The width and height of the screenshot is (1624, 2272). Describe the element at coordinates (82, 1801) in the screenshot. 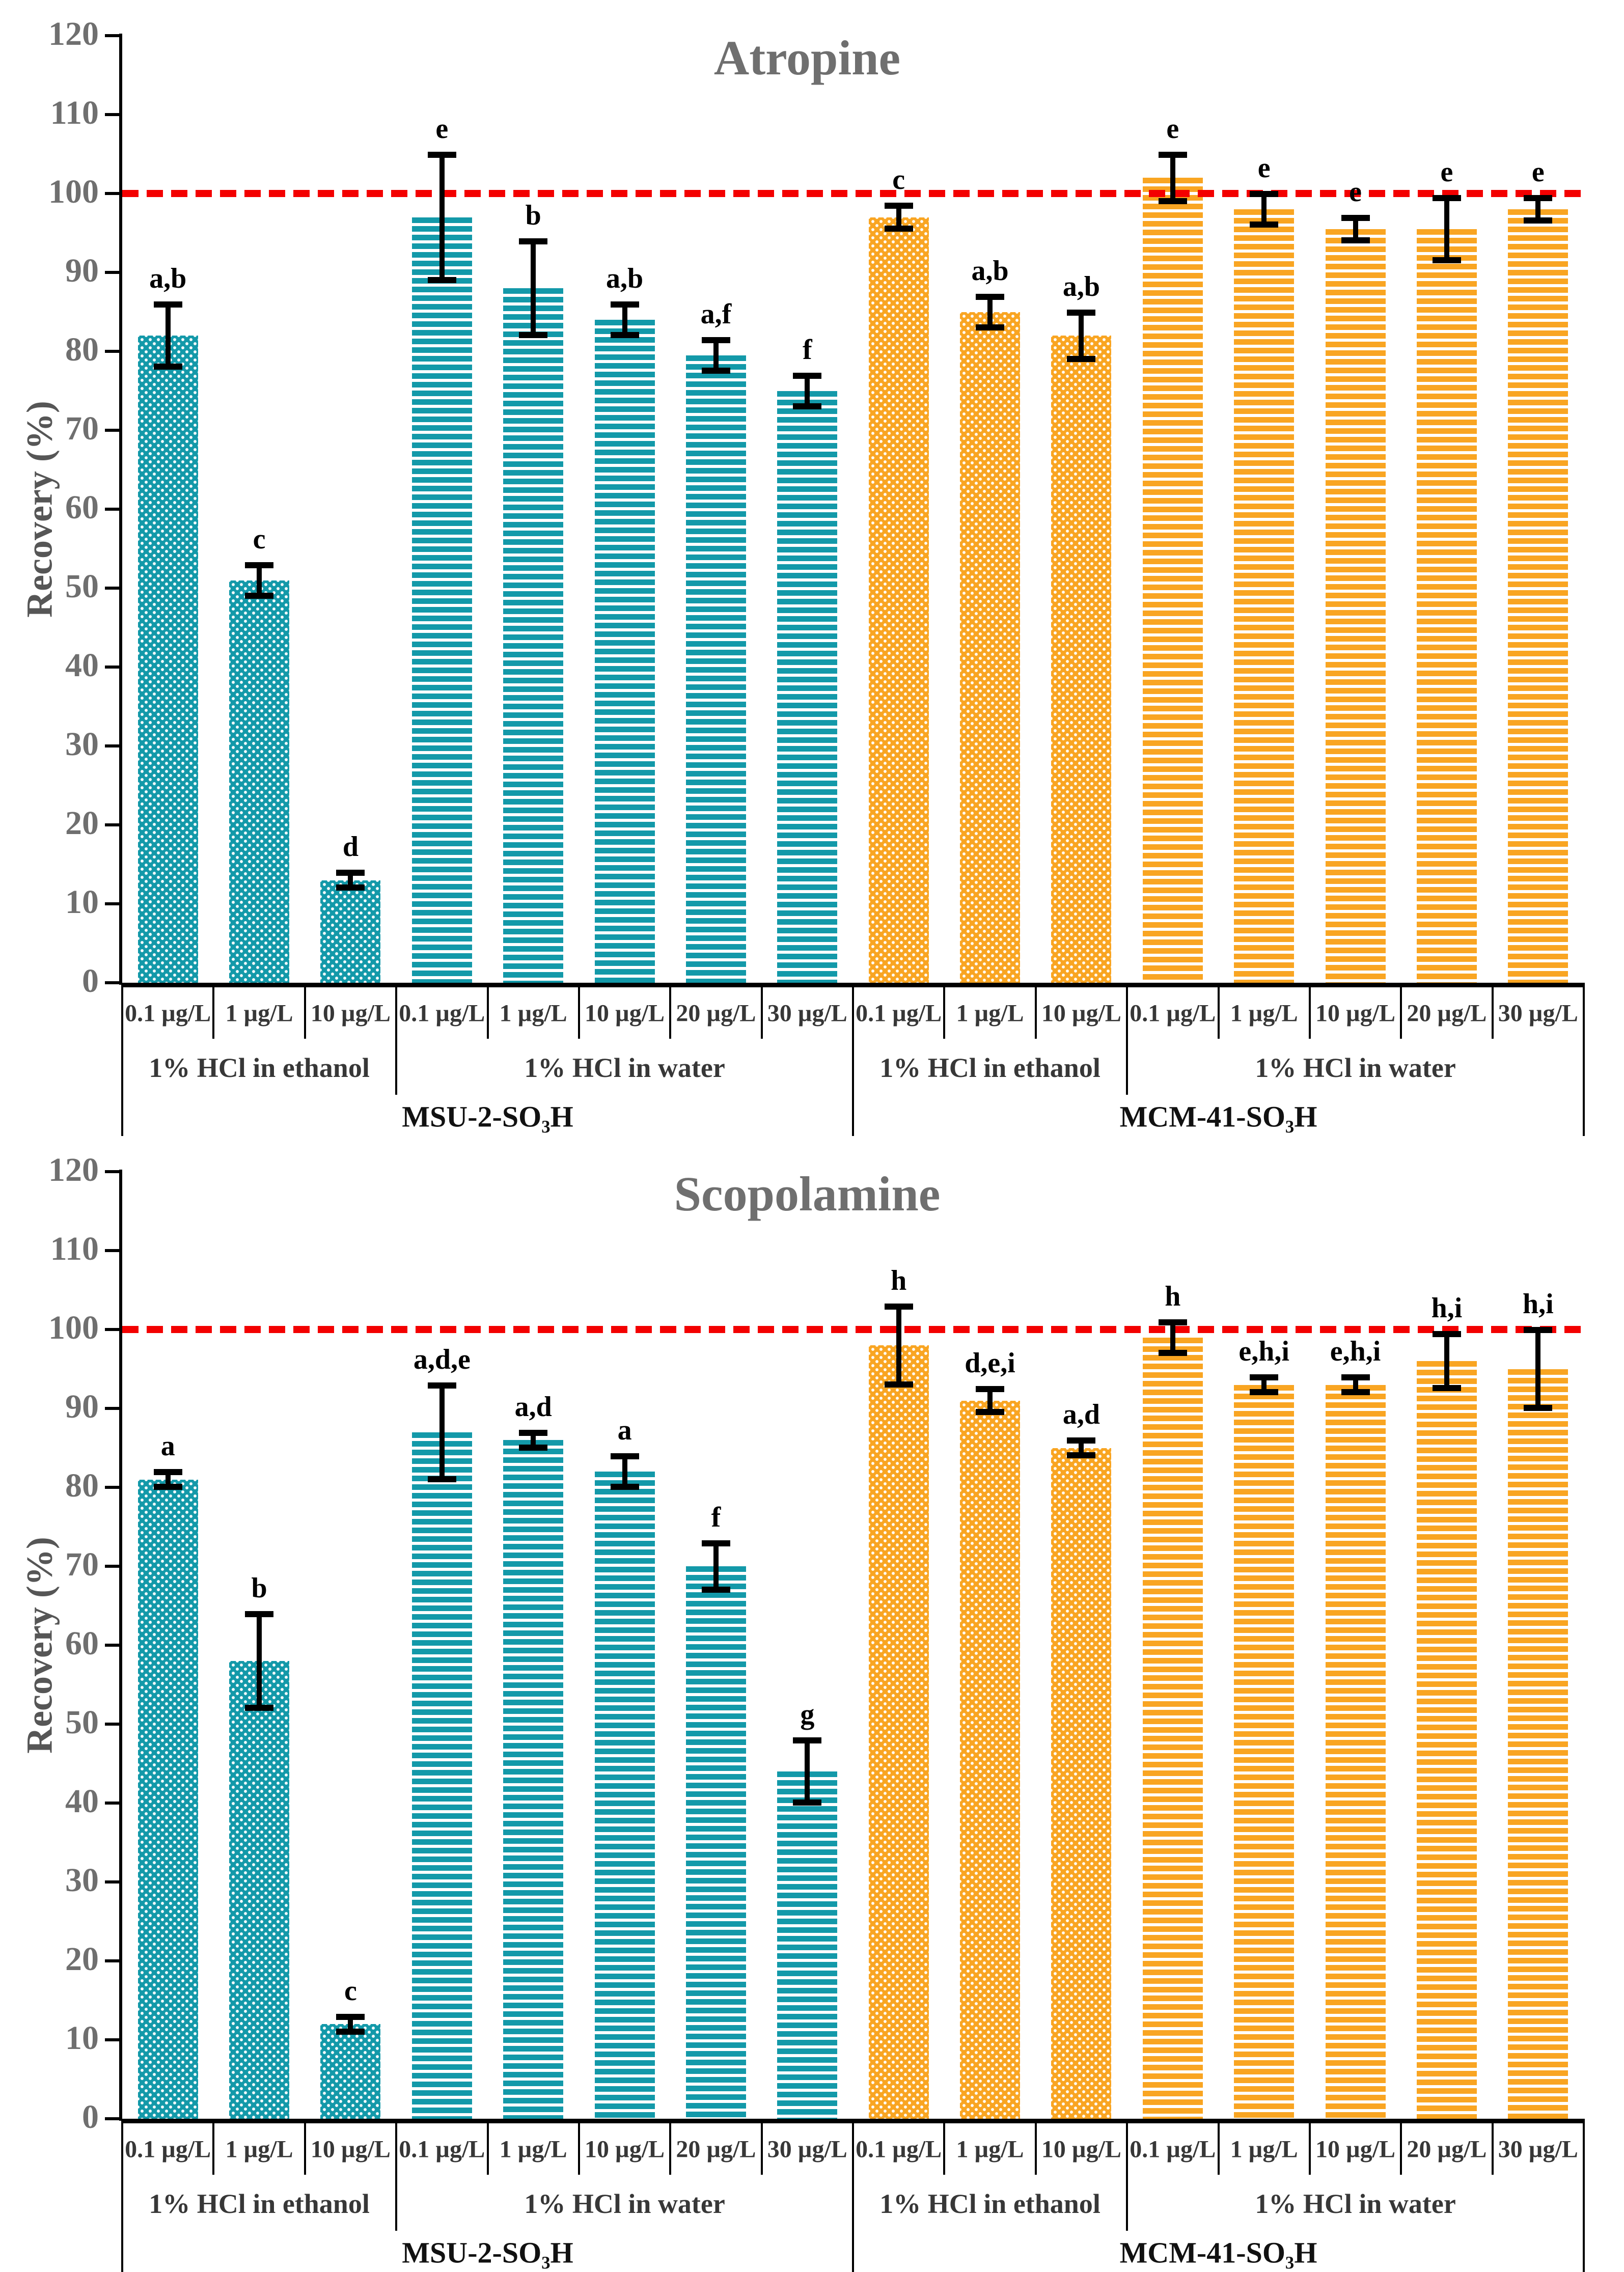

I see `y-tick-label: 40` at that location.